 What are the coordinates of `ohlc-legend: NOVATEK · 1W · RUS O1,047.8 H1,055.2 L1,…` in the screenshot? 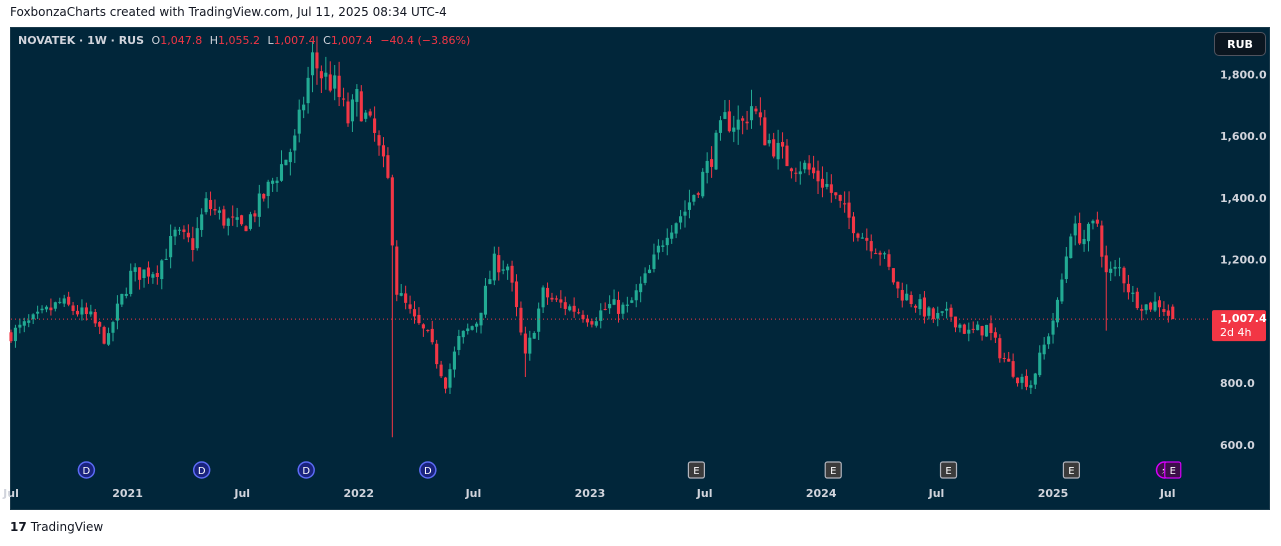 It's located at (244, 40).